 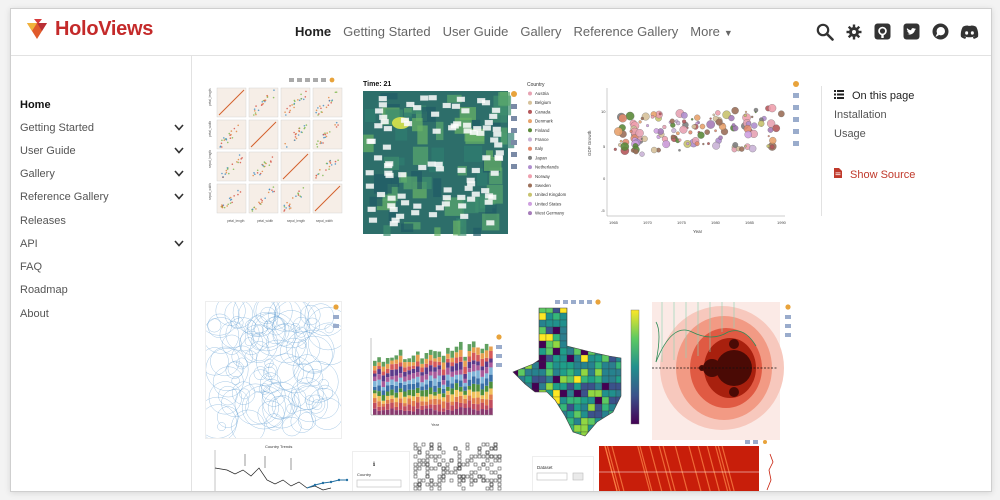 I want to click on gallery-thumb-grid-walk, so click(x=462, y=466).